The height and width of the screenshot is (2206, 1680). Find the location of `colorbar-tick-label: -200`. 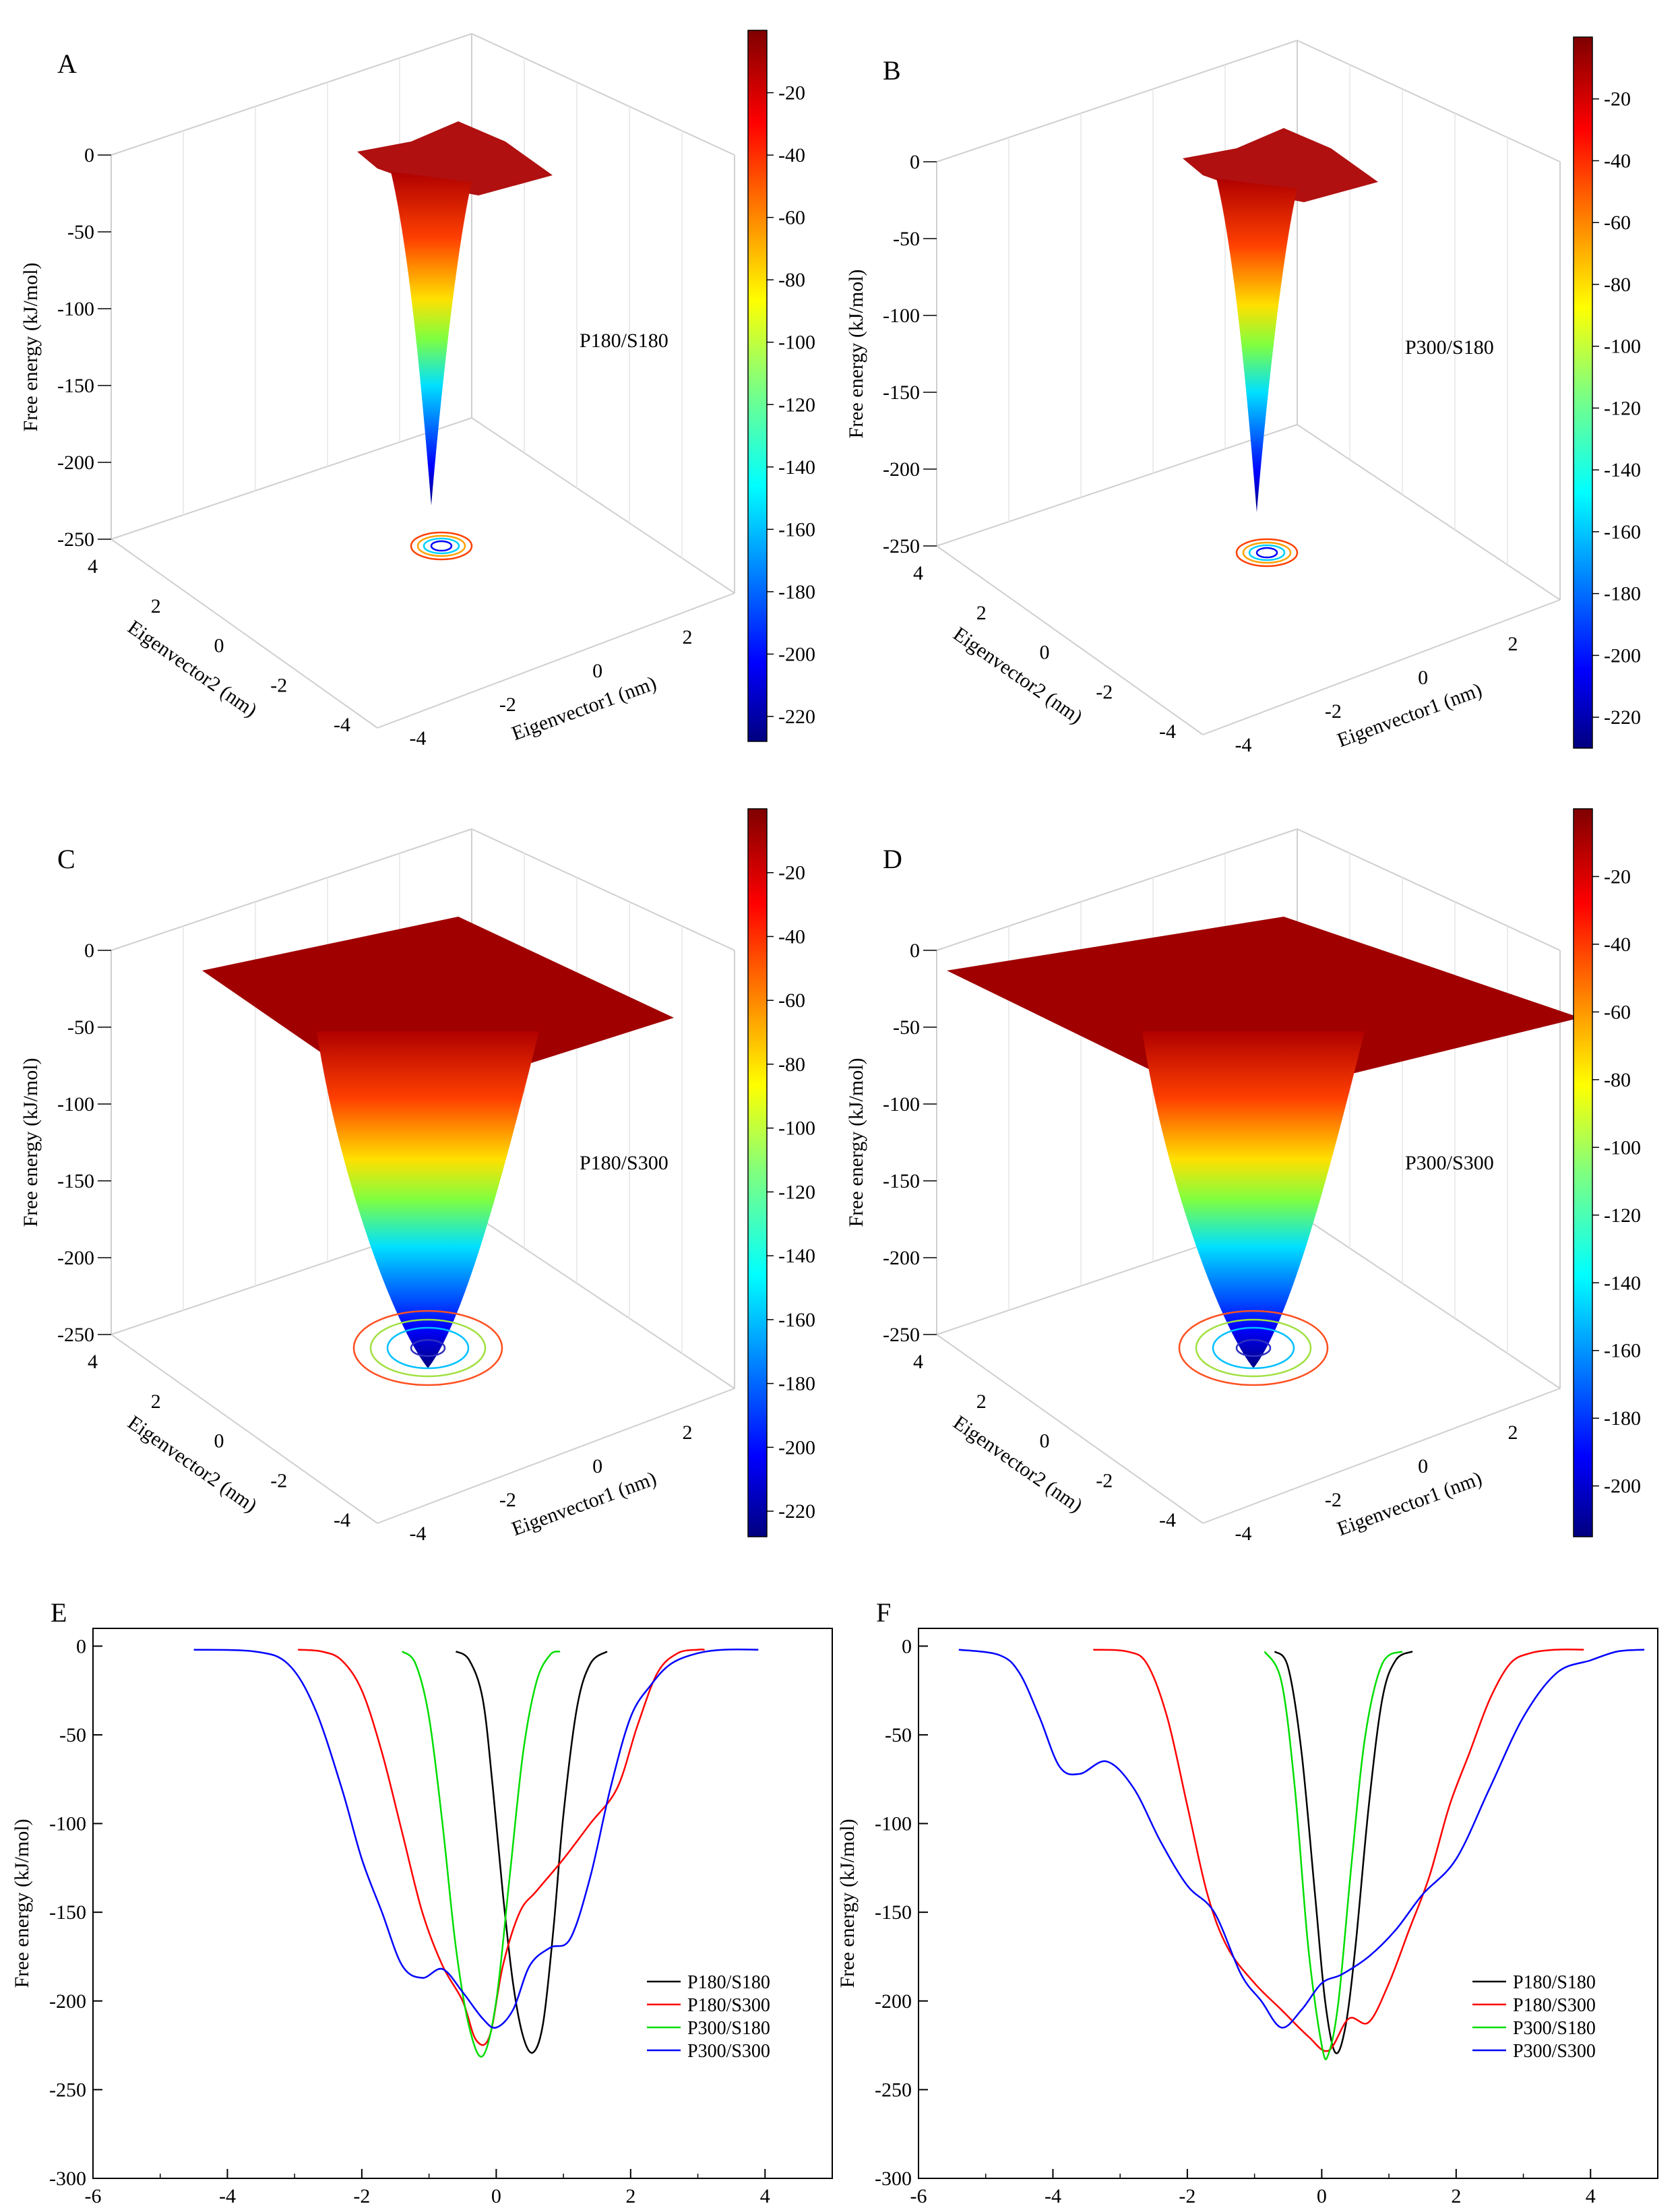

colorbar-tick-label: -200 is located at coordinates (796, 1447).